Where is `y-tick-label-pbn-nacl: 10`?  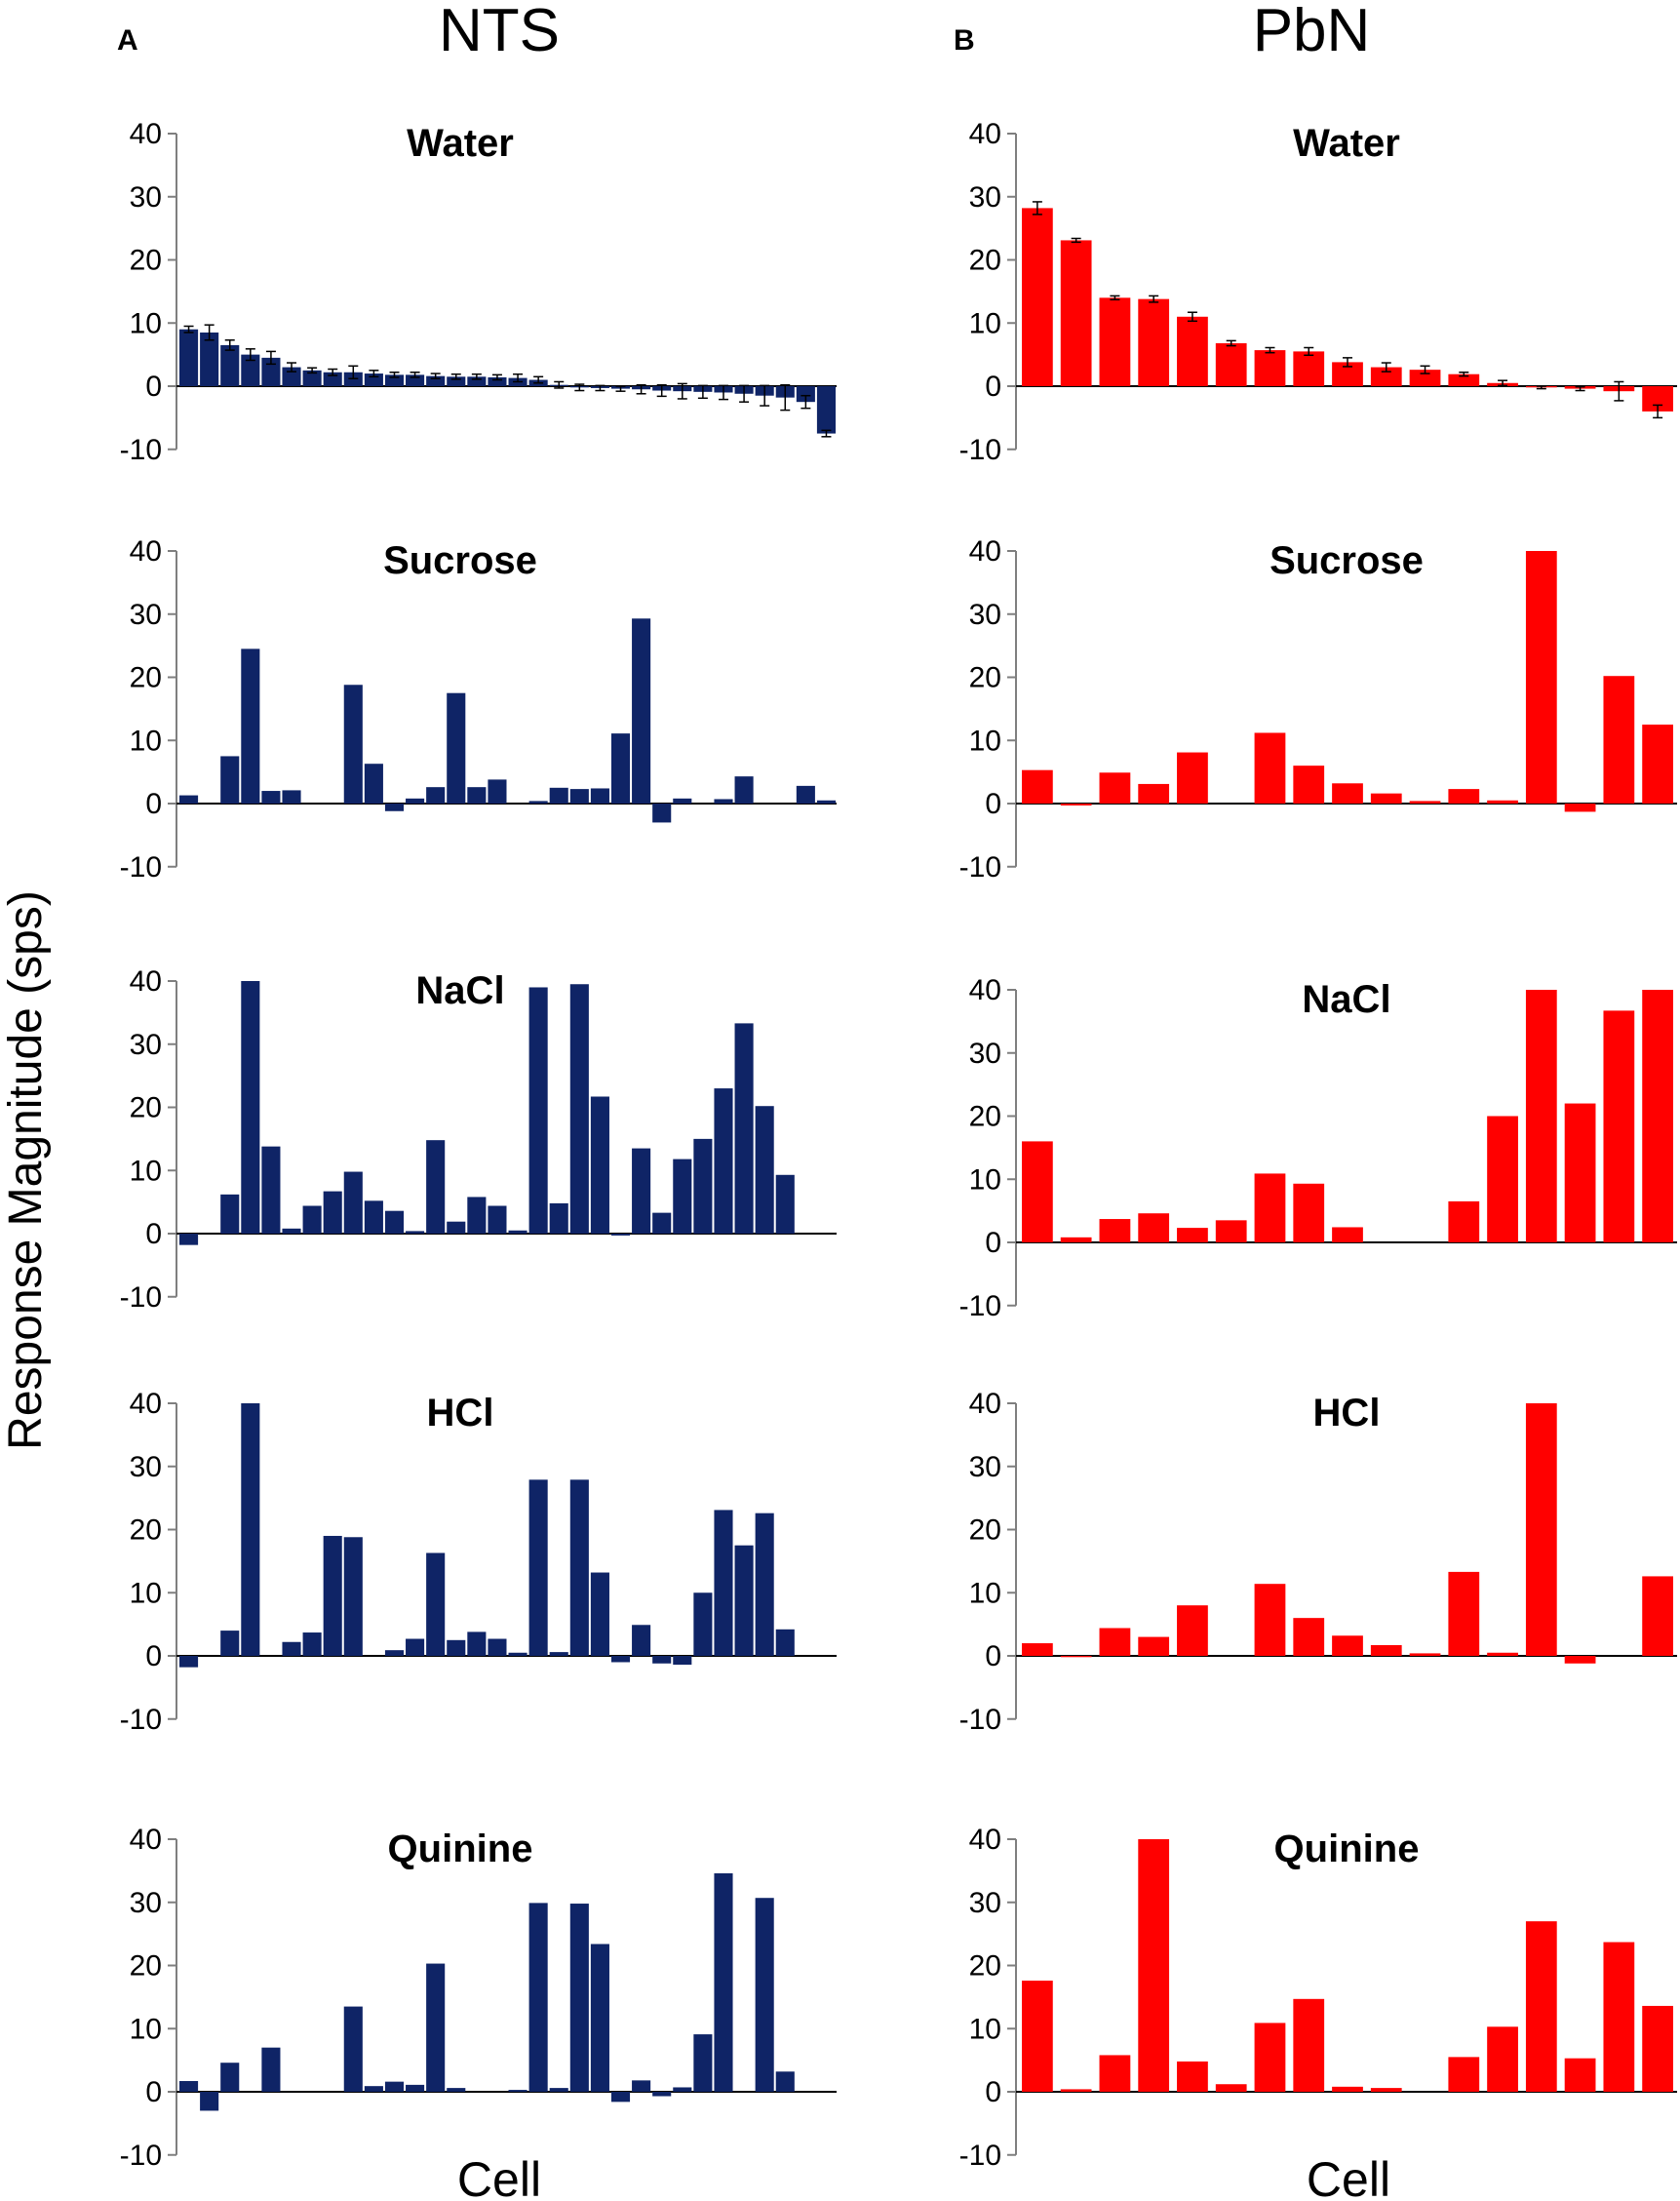 y-tick-label-pbn-nacl: 10 is located at coordinates (985, 1179).